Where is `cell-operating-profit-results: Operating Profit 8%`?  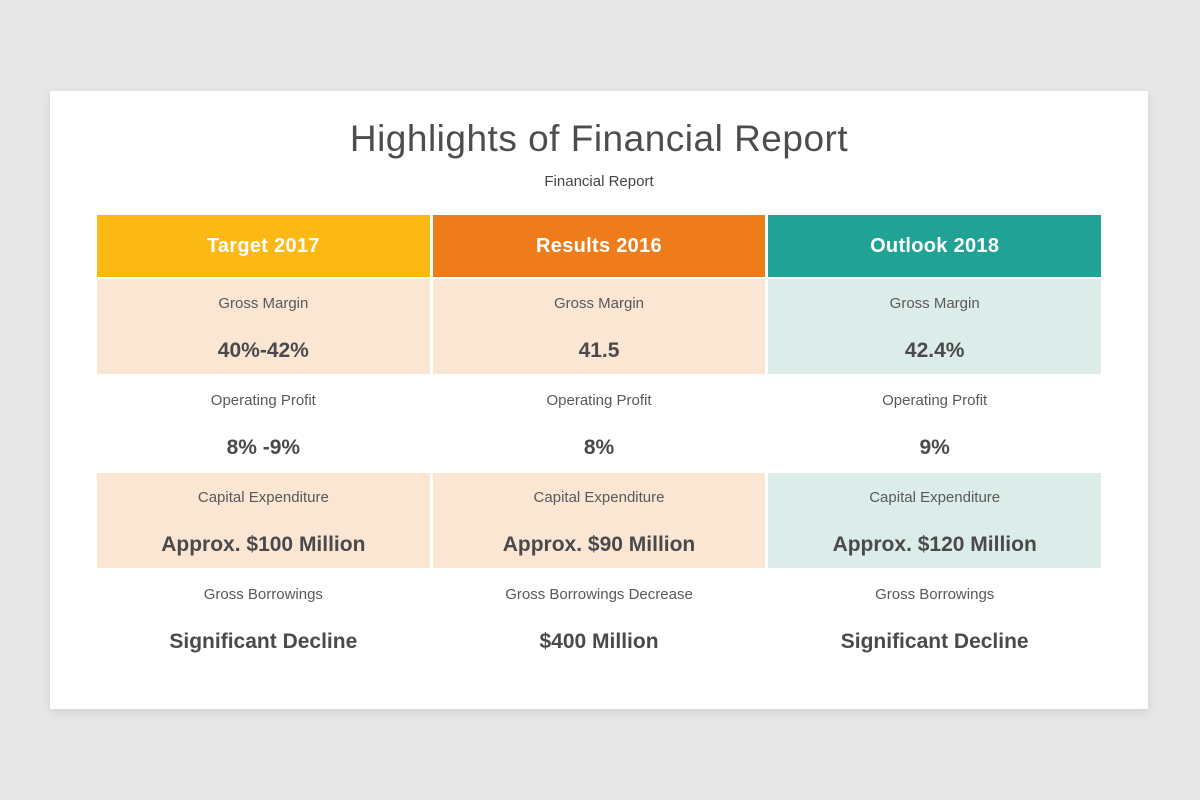 cell-operating-profit-results: Operating Profit 8% is located at coordinates (599, 423).